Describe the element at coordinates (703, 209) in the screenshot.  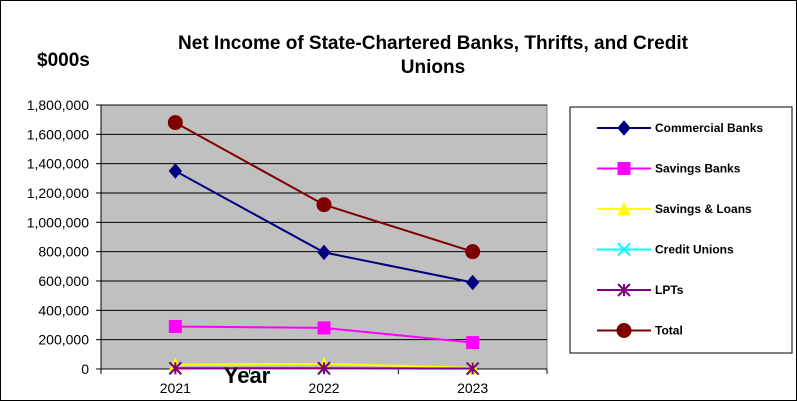
I see `legend-label: Savings & Loans` at that location.